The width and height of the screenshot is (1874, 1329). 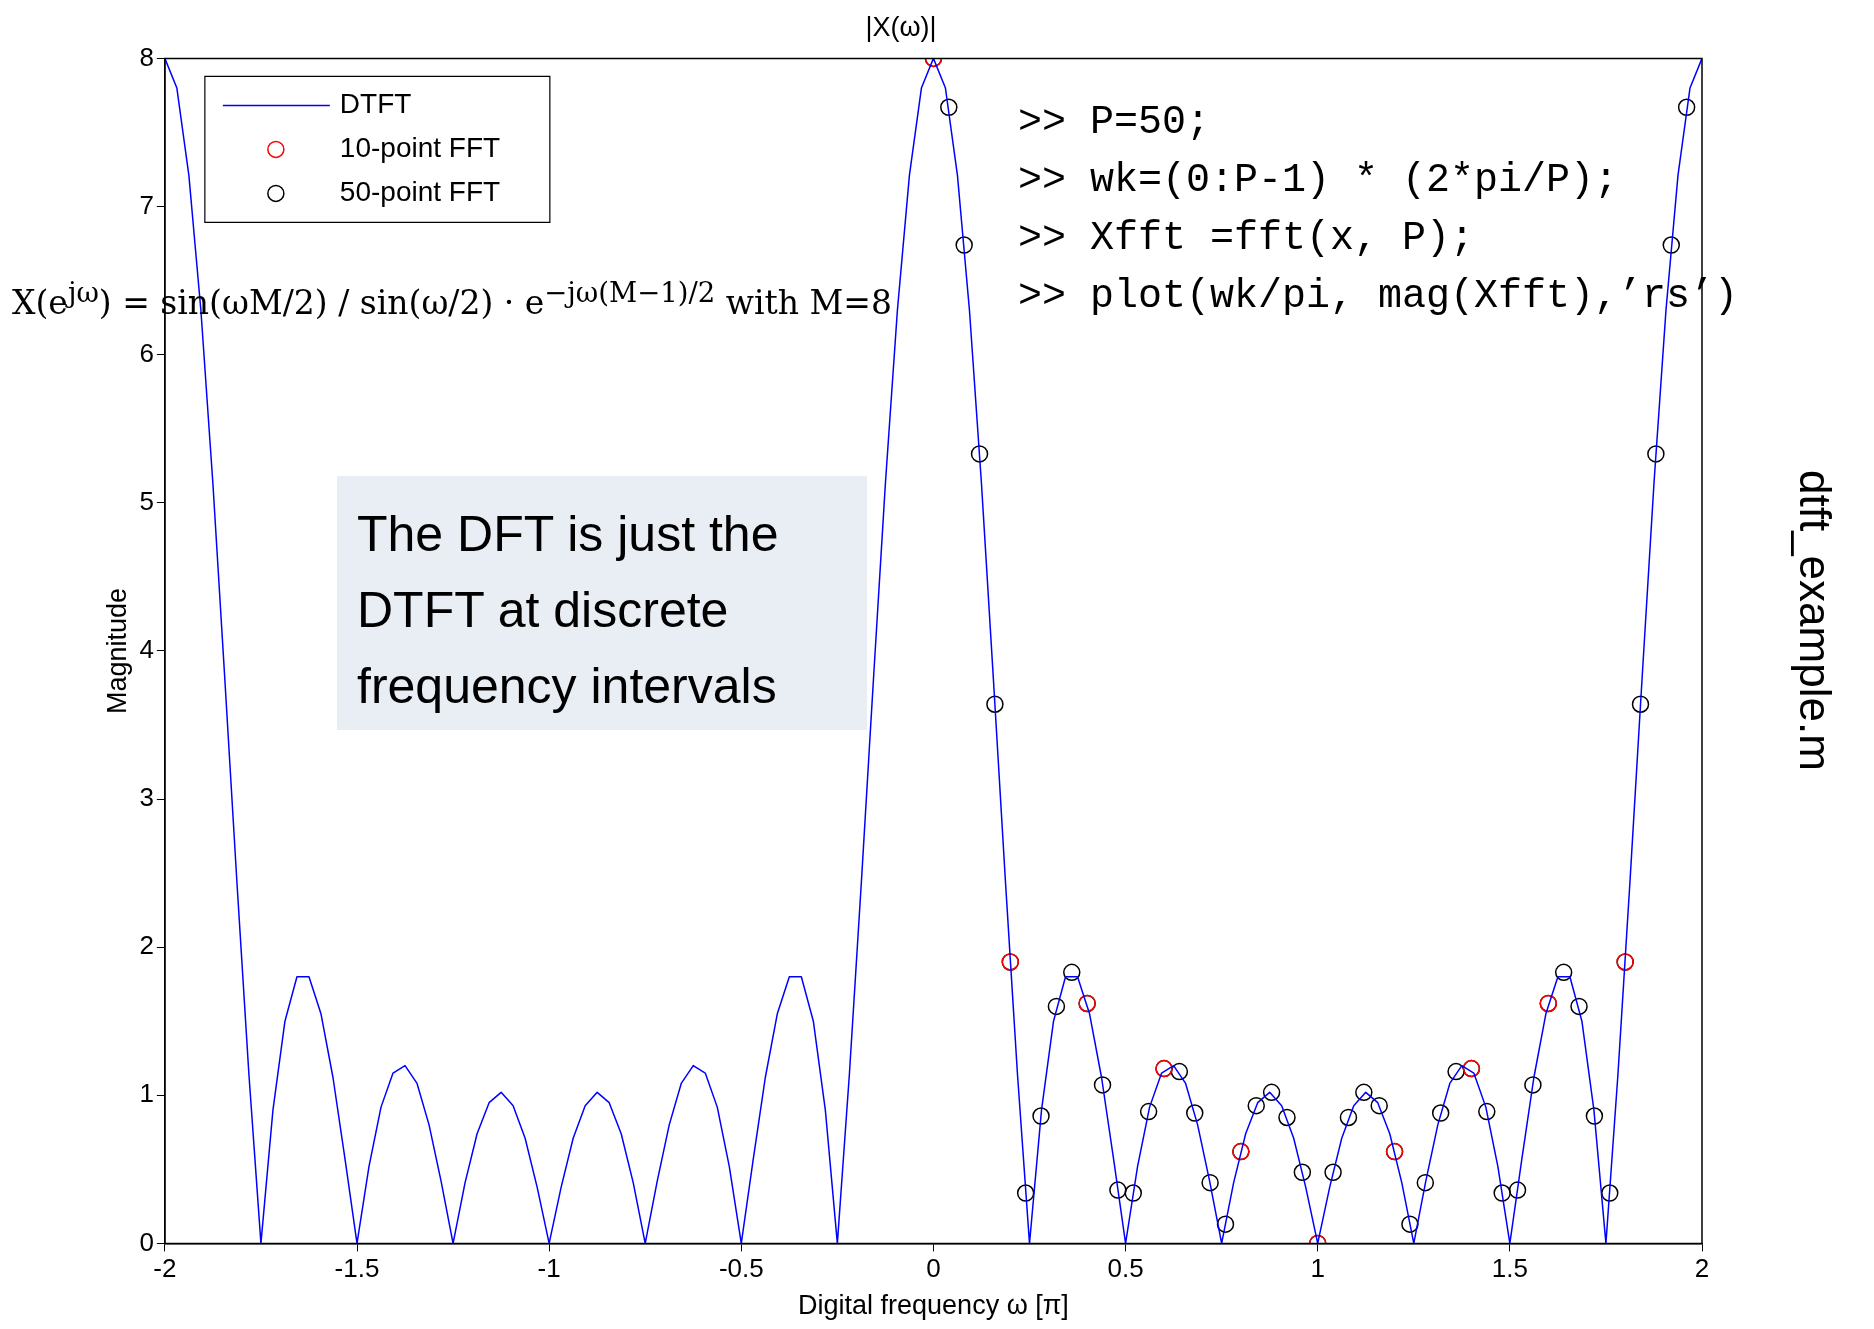 I want to click on legend-label: 10-point FFT, so click(x=420, y=148).